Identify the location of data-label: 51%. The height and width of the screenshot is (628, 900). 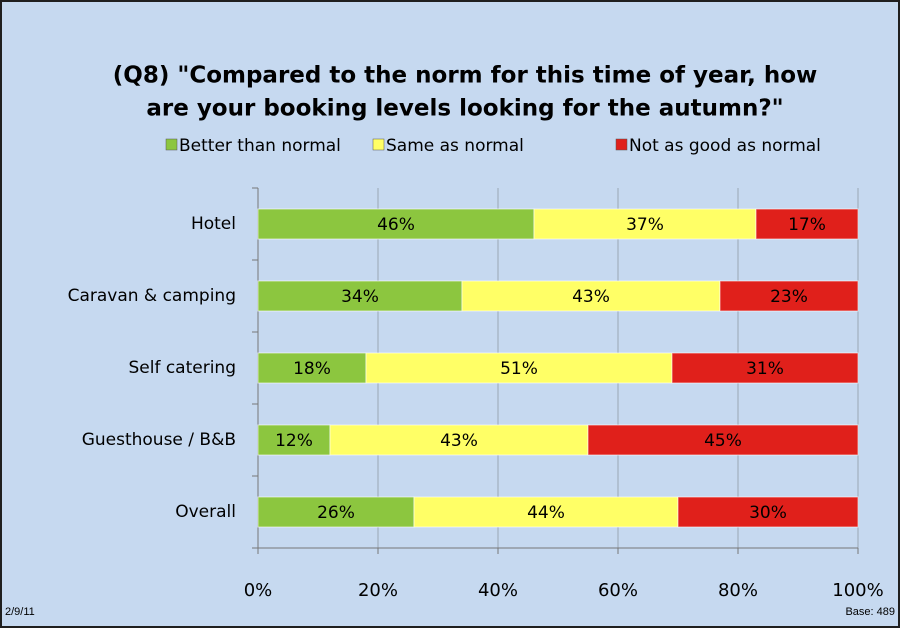
(519, 369).